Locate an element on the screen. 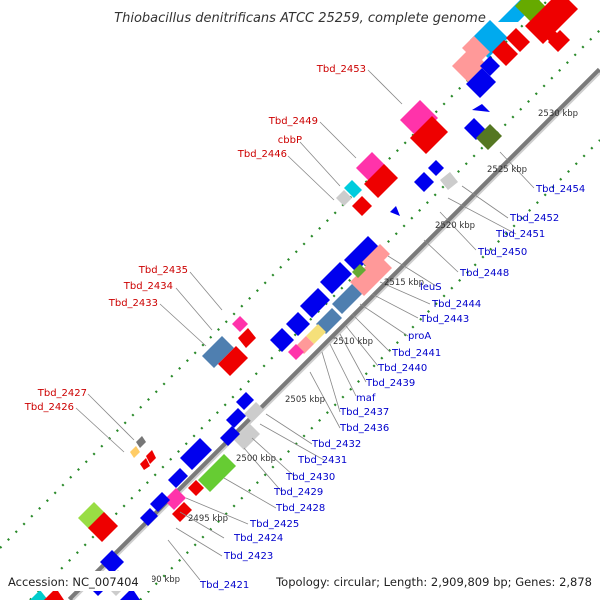 This screenshot has height=600, width=600. gene-label: Tbd_2441 is located at coordinates (416, 353).